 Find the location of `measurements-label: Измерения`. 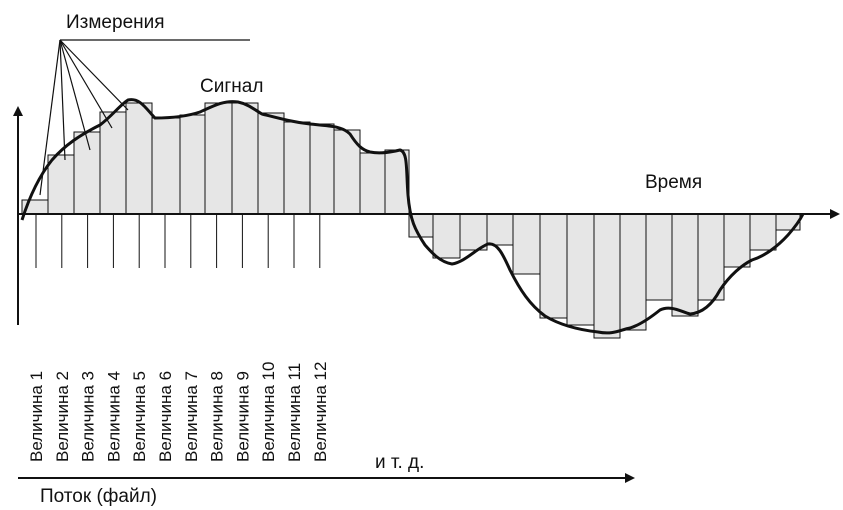

measurements-label: Измерения is located at coordinates (115, 22).